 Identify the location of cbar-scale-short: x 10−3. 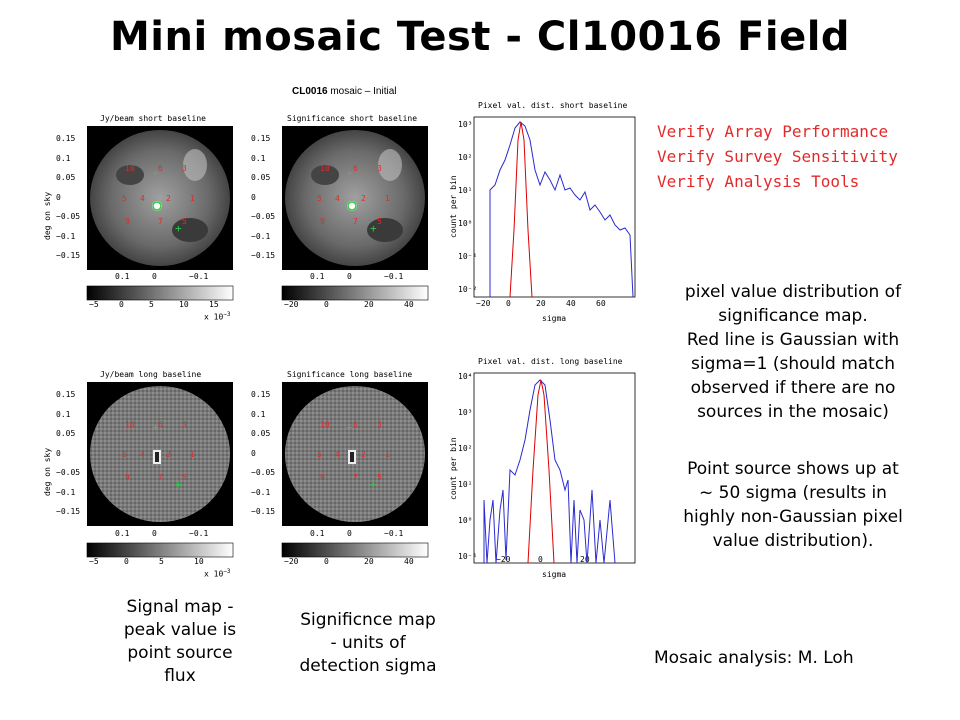
(217, 316).